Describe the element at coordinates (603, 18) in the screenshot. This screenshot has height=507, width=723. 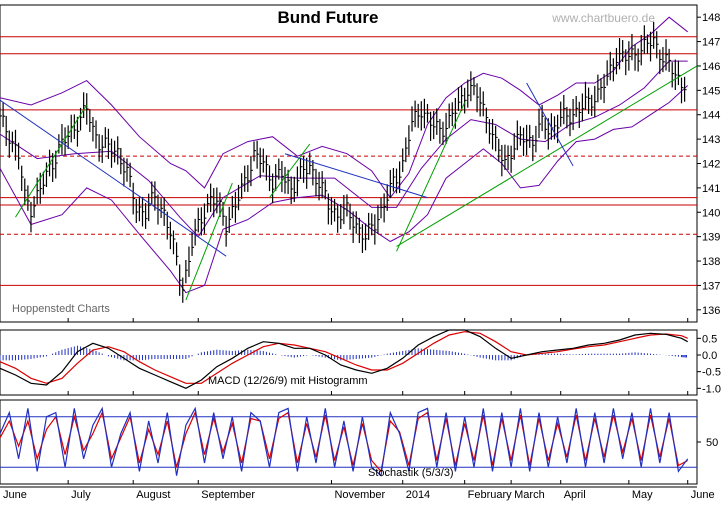
I see `watermark: www.chartbuero.de` at that location.